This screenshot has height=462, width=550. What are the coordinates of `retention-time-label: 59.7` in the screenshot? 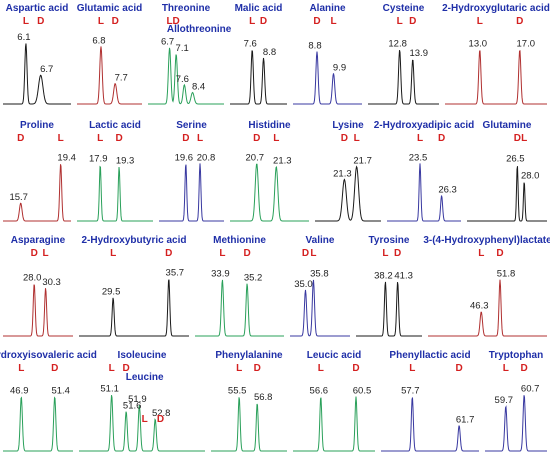 It's located at (504, 400).